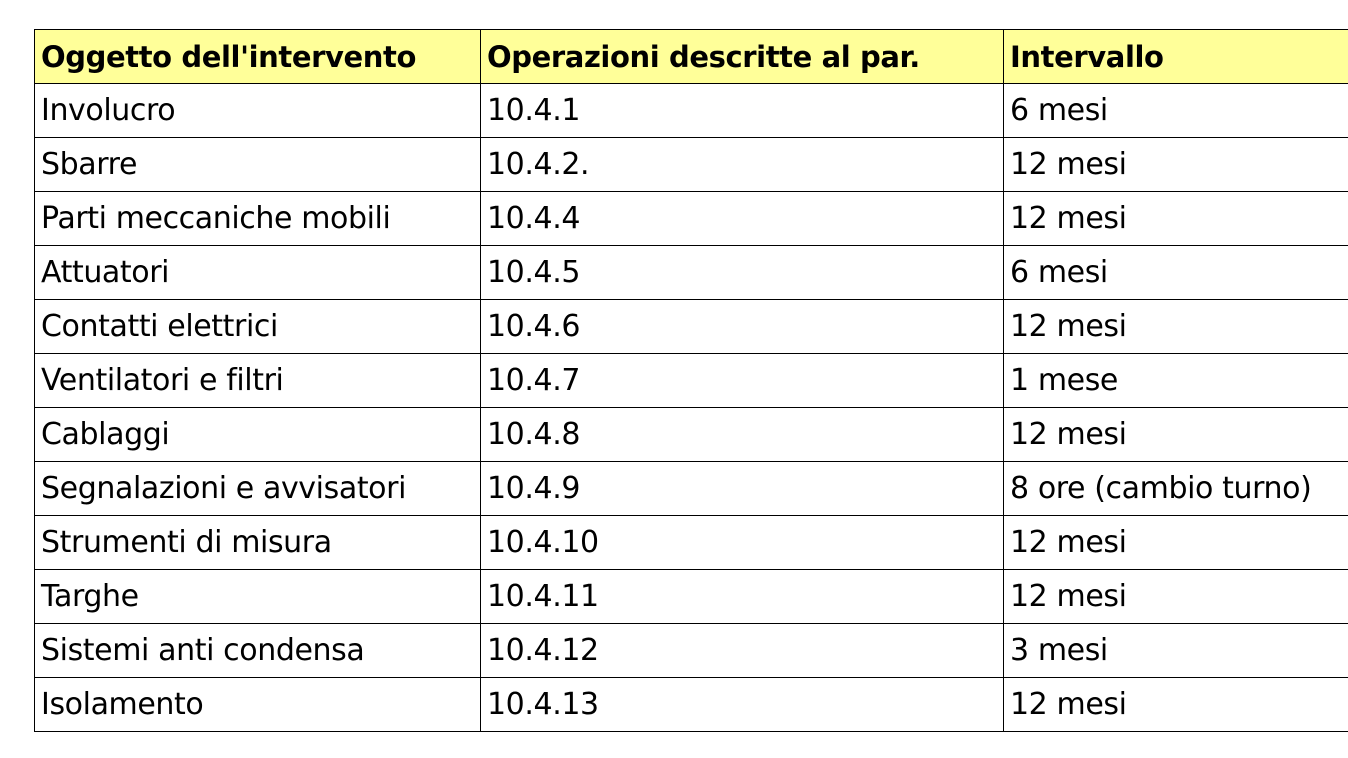 Image resolution: width=1348 pixels, height=758 pixels. What do you see at coordinates (742, 704) in the screenshot?
I see `cell-operazioni: 10.4.13` at bounding box center [742, 704].